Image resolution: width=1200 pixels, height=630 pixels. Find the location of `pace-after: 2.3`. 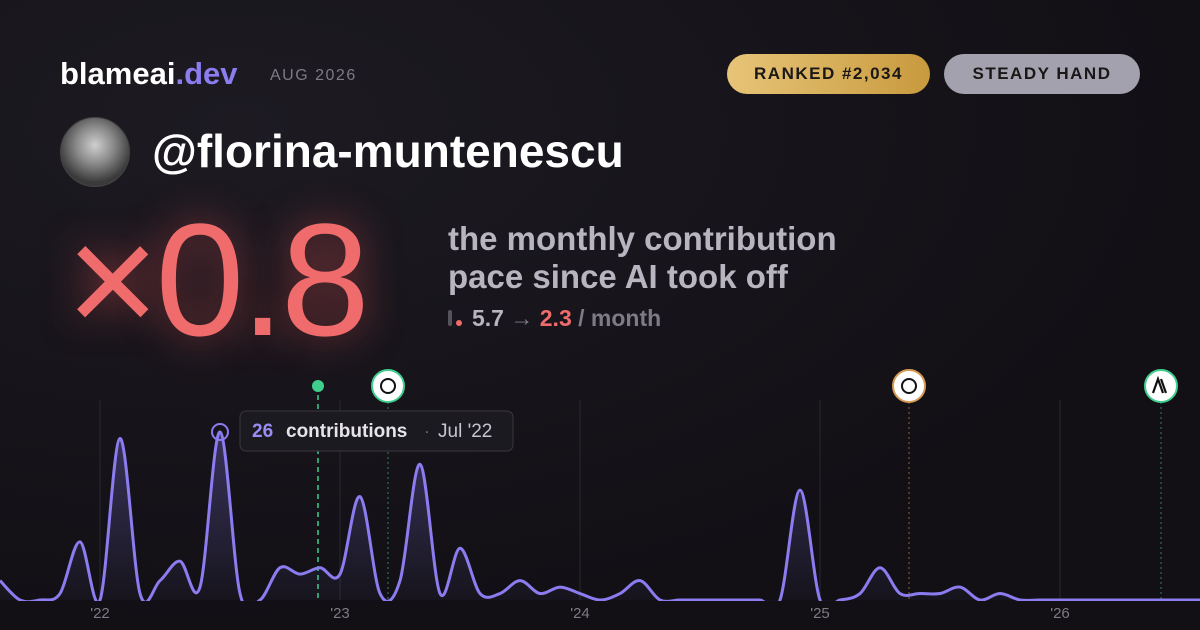

pace-after: 2.3 is located at coordinates (555, 318).